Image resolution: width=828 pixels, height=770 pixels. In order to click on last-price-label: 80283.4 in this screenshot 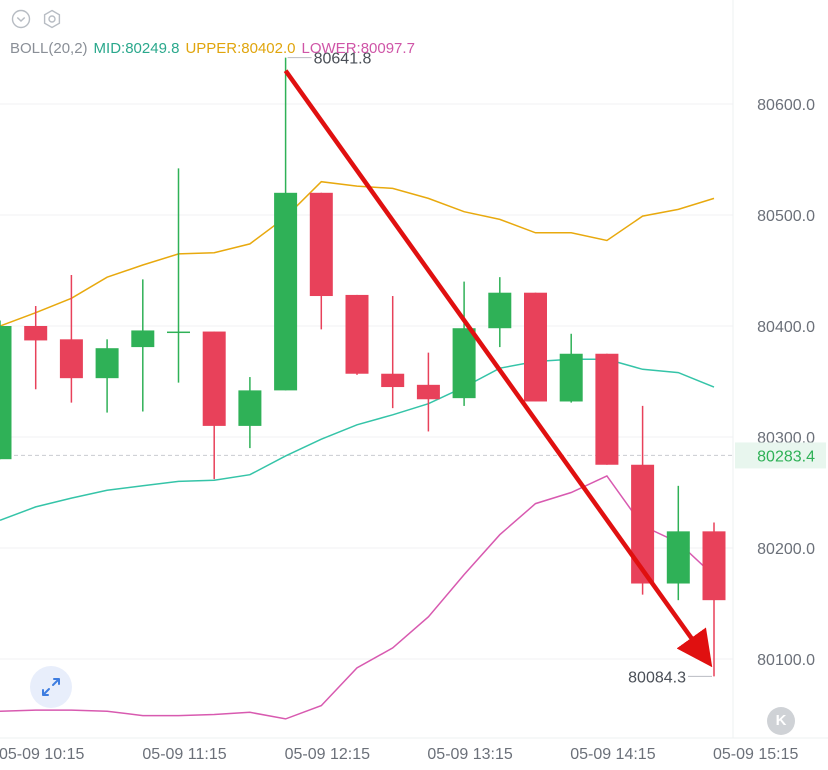, I will do `click(786, 456)`.